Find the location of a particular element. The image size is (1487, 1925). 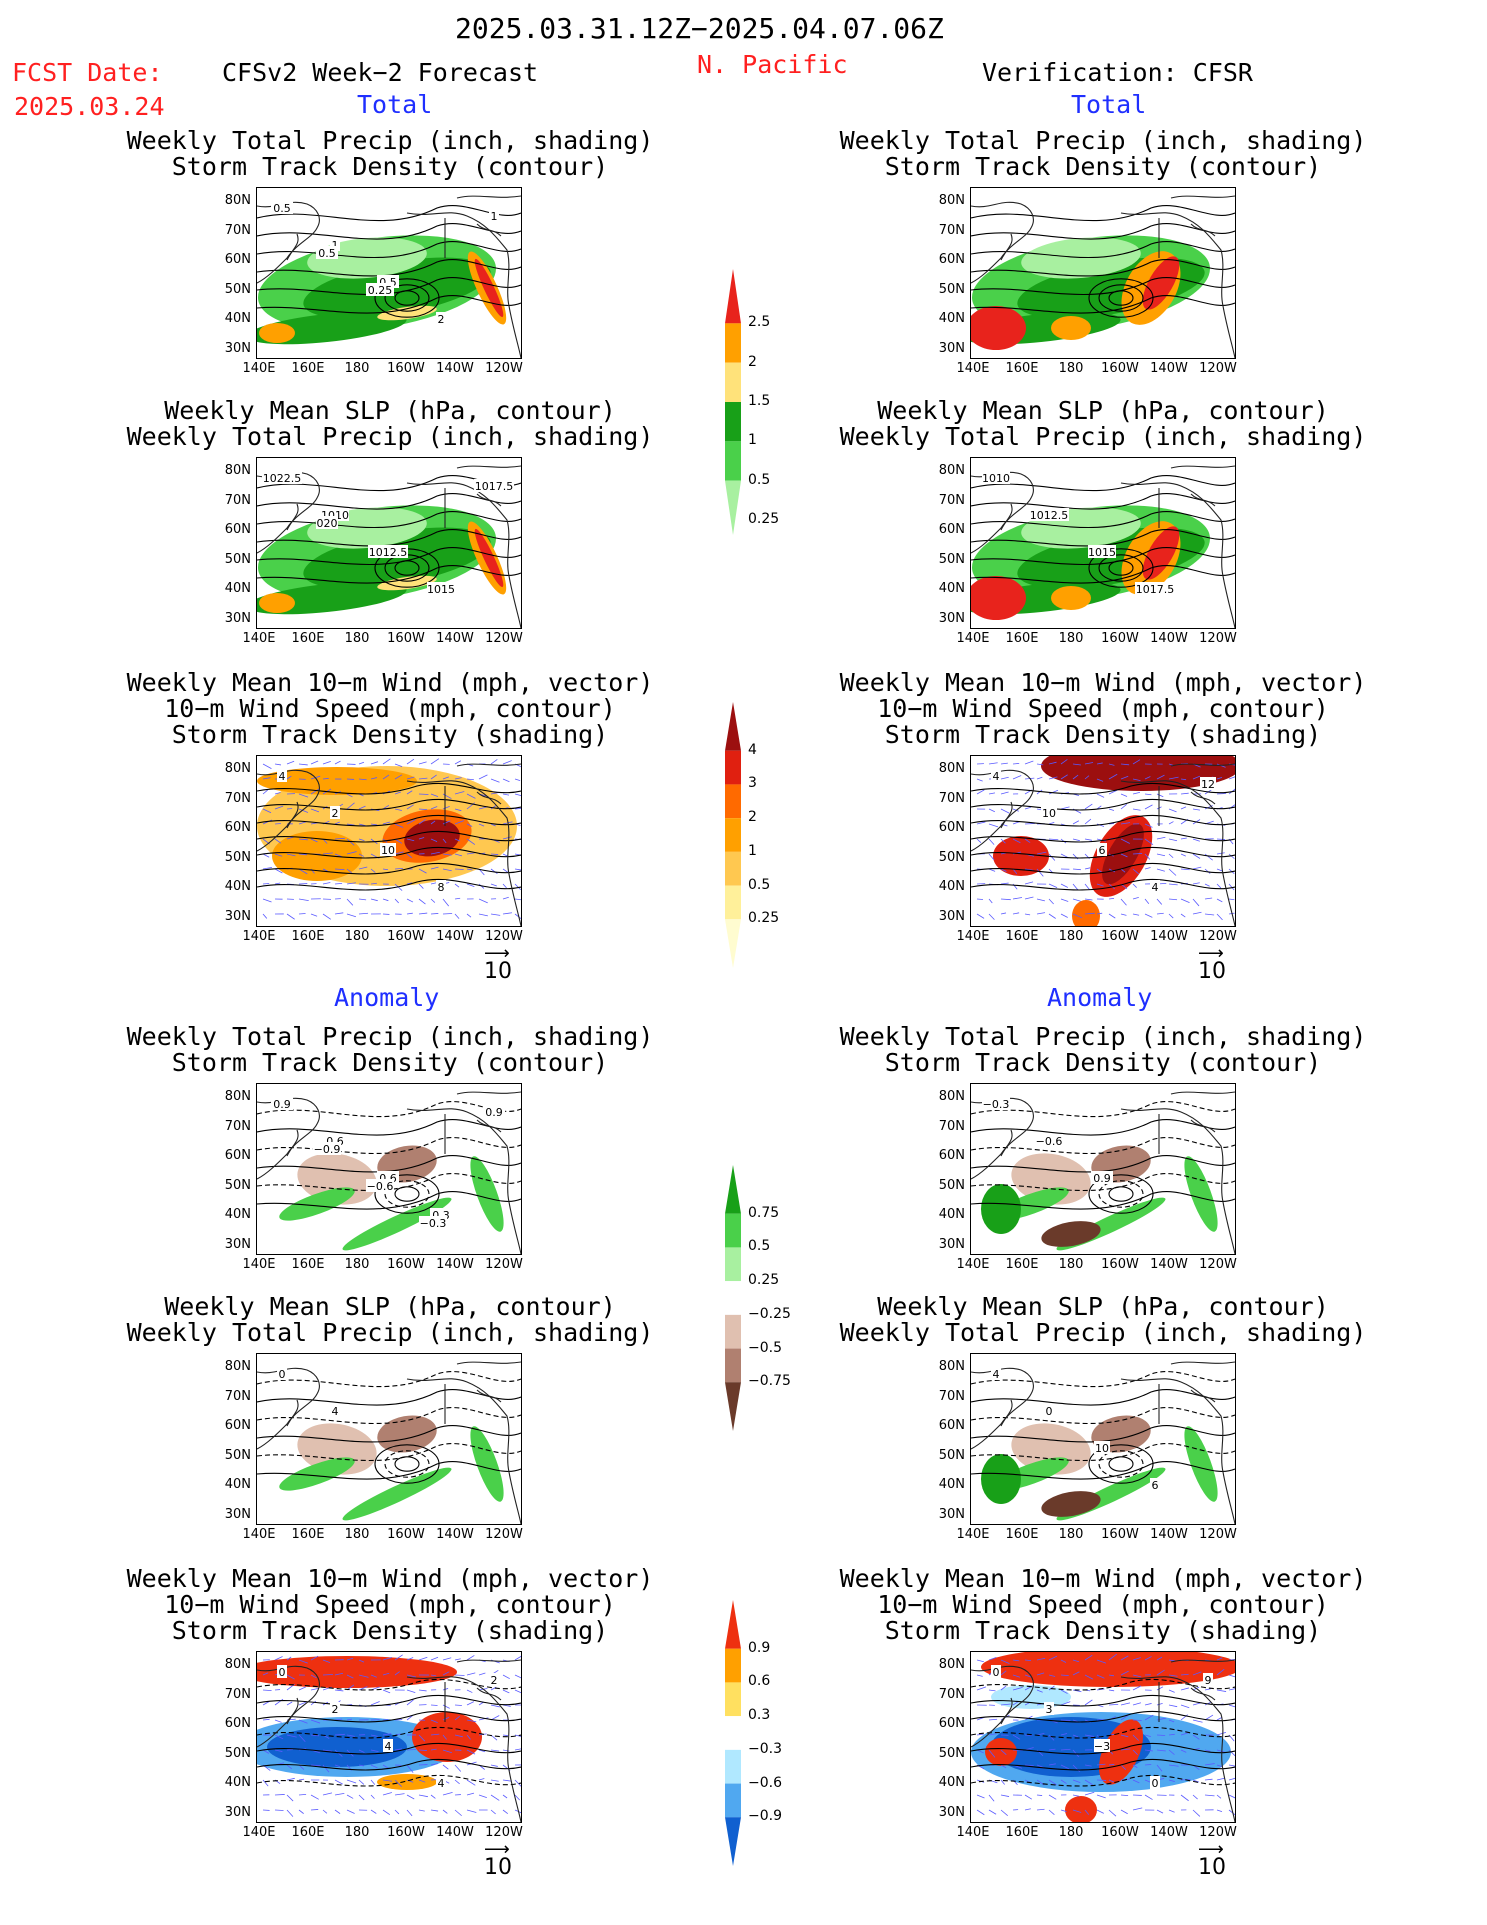

contour-label: 12 is located at coordinates (1208, 784).